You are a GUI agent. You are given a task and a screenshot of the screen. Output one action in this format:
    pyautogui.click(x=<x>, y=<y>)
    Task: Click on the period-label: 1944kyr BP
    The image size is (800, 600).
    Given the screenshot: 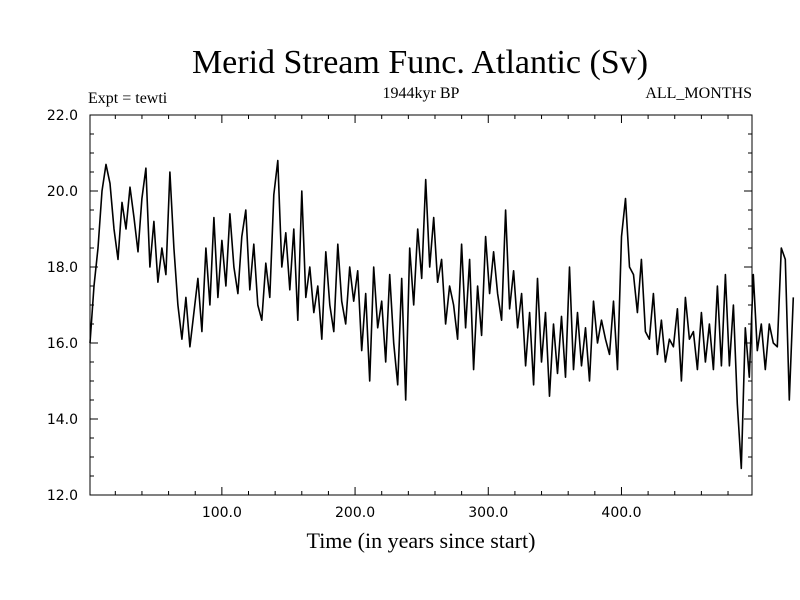 What is the action you would take?
    pyautogui.click(x=421, y=93)
    